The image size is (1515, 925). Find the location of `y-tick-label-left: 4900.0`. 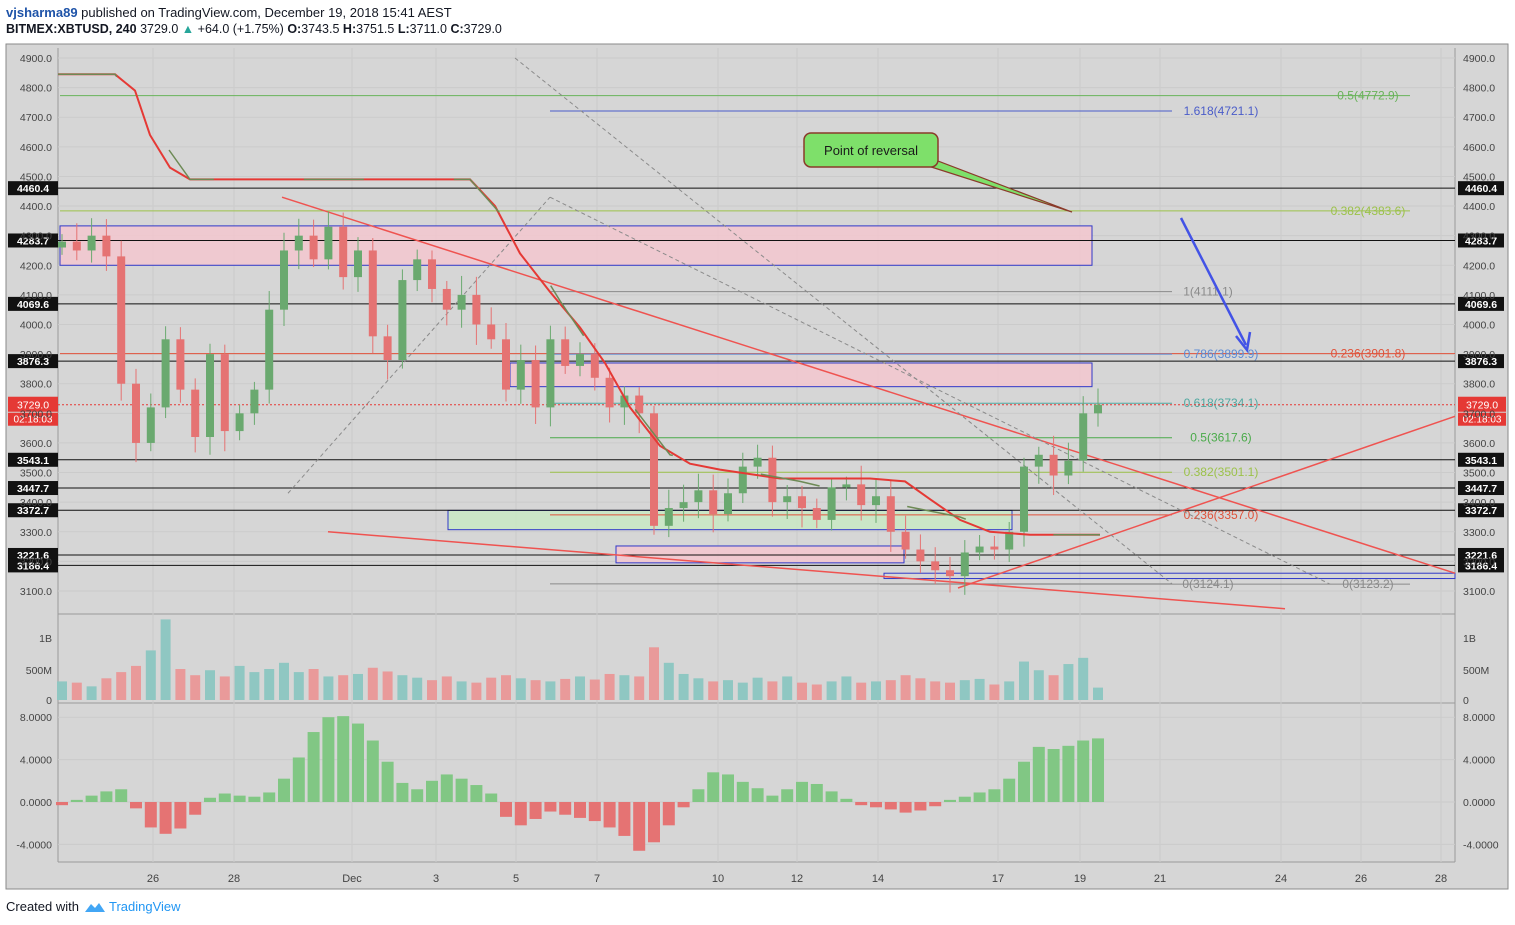

y-tick-label-left: 4900.0 is located at coordinates (36, 59).